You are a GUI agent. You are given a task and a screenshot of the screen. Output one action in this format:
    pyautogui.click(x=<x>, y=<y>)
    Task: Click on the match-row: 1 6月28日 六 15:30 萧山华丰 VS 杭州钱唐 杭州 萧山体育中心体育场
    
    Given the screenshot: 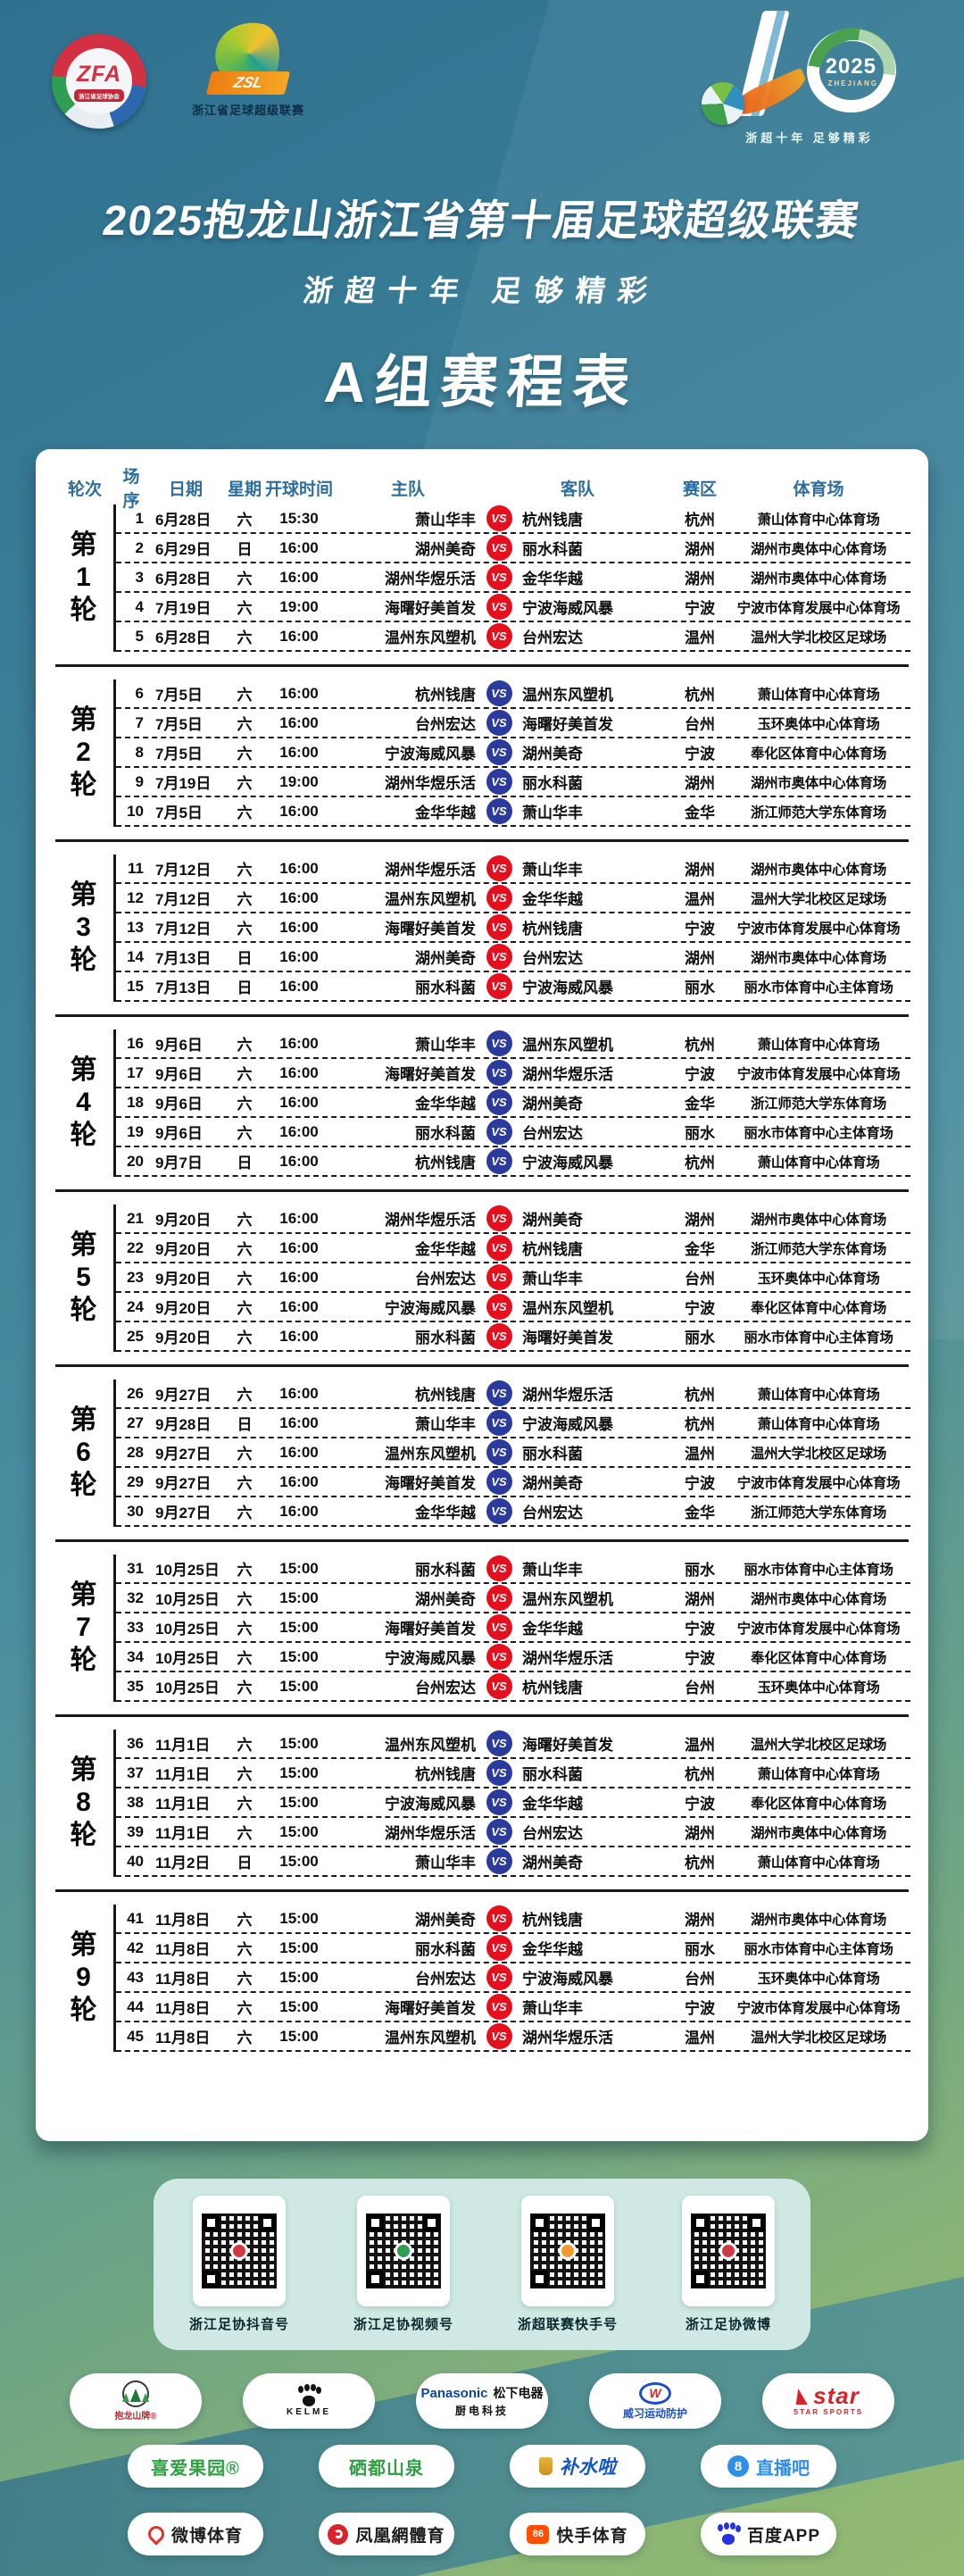 What is the action you would take?
    pyautogui.click(x=513, y=519)
    